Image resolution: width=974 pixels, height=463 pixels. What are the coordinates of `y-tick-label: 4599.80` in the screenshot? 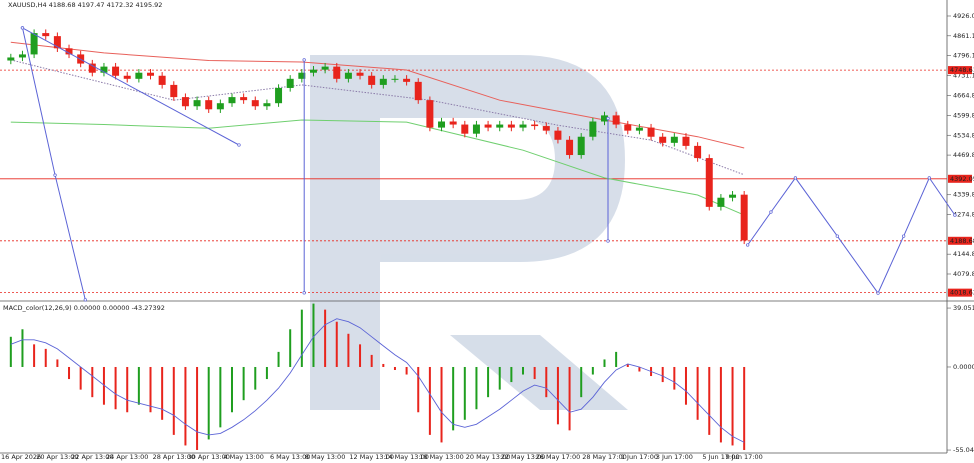 It's located at (963, 115).